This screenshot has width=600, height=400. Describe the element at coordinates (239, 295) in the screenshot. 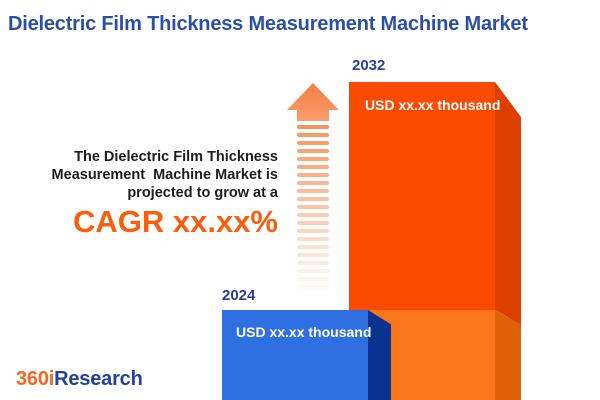

I see `year-label-2024: 2024` at that location.